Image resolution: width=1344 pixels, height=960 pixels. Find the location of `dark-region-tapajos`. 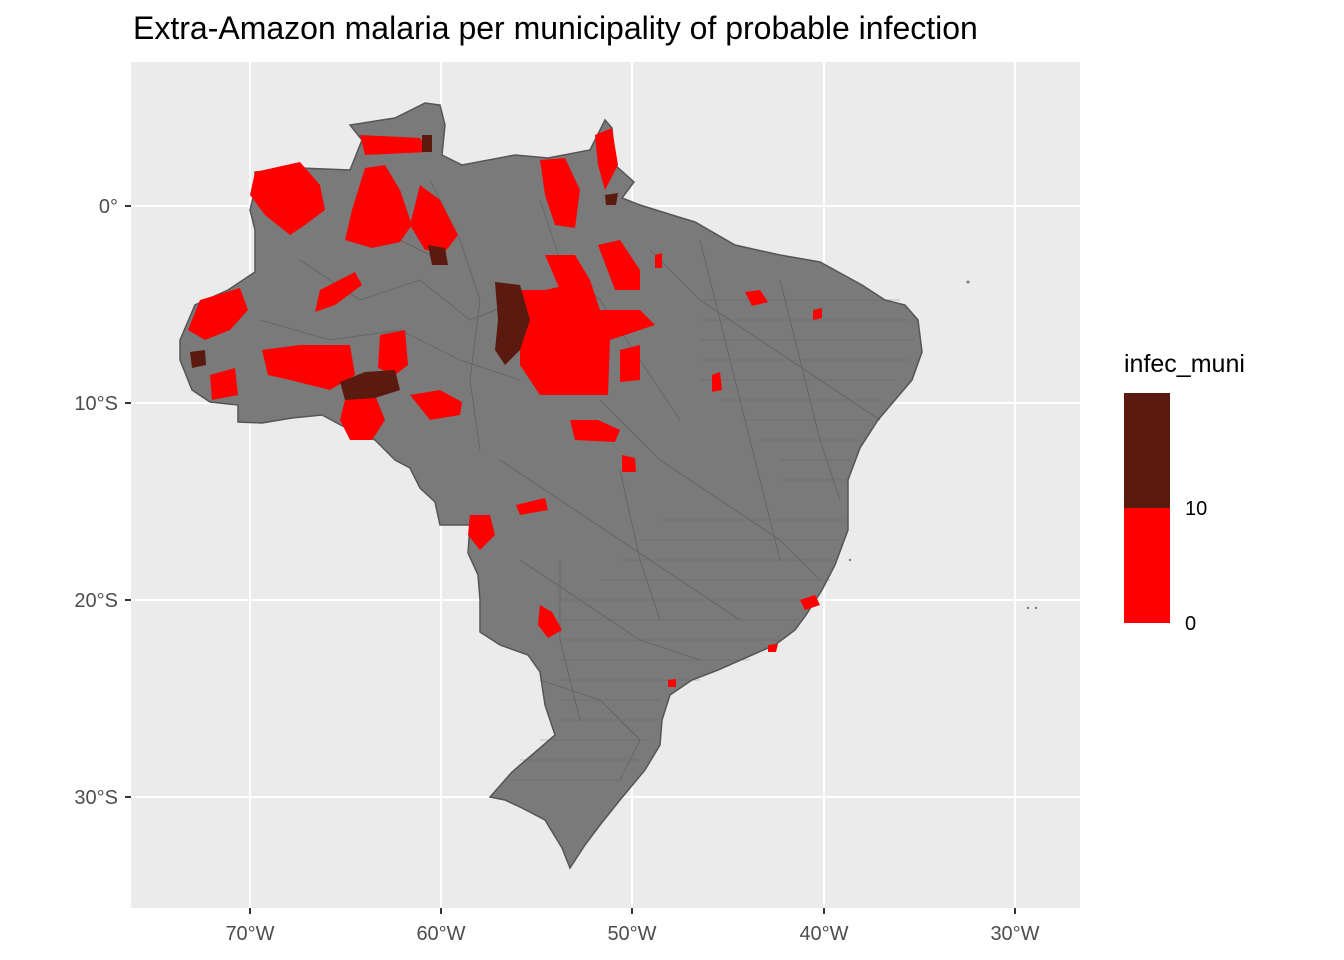

dark-region-tapajos is located at coordinates (512, 323).